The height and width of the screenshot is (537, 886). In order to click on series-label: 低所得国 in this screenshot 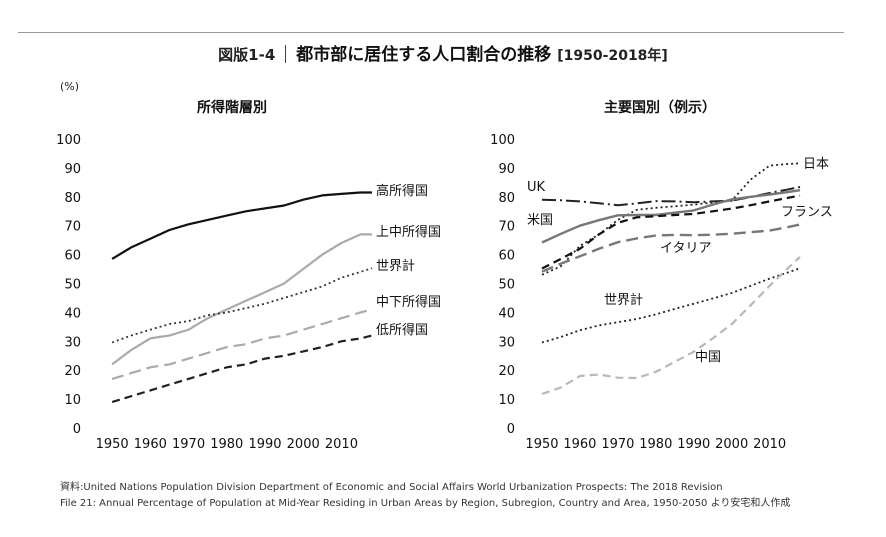, I will do `click(402, 330)`.